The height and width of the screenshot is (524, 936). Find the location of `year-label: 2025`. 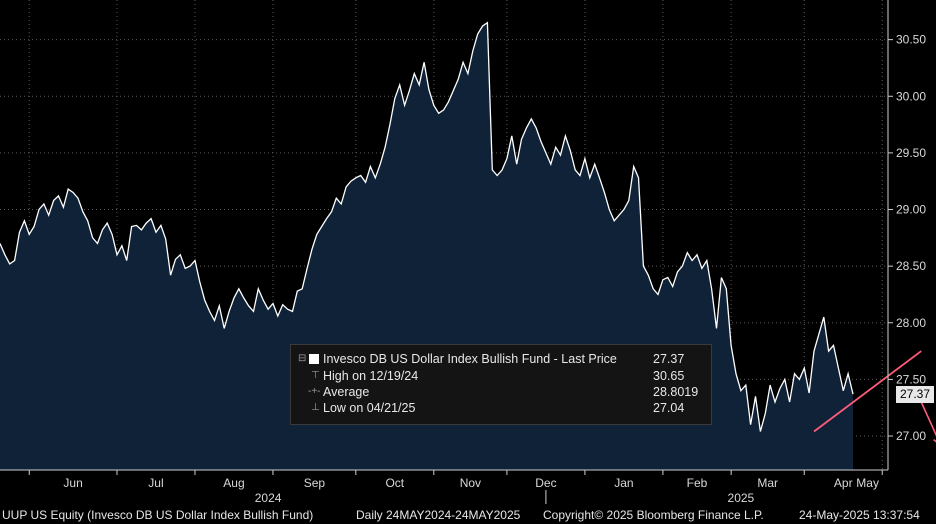

year-label: 2025 is located at coordinates (741, 498).